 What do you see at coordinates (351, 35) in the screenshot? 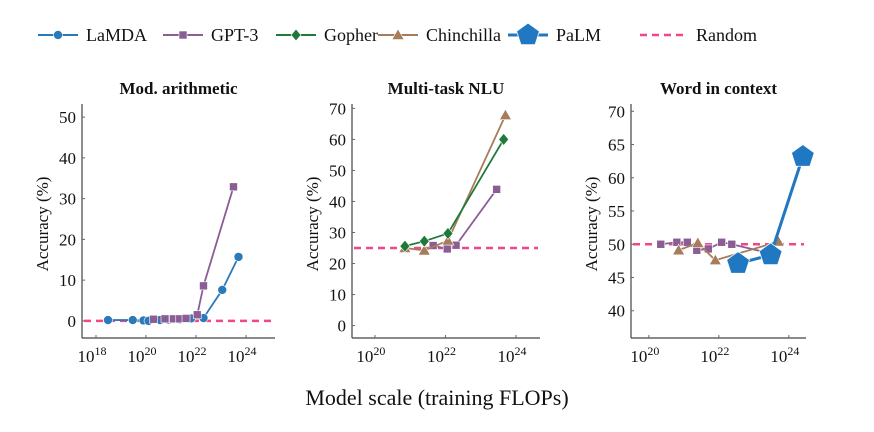
I see `legend-label: Gopher` at bounding box center [351, 35].